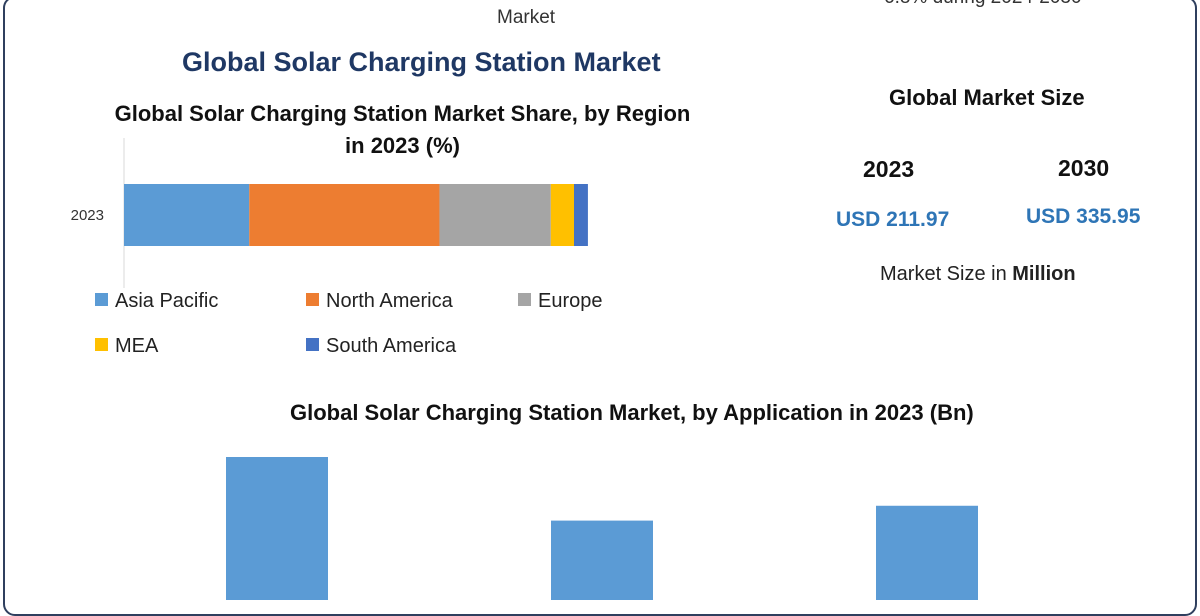 This screenshot has width=1200, height=616. I want to click on legend-swatch-europe, so click(524, 299).